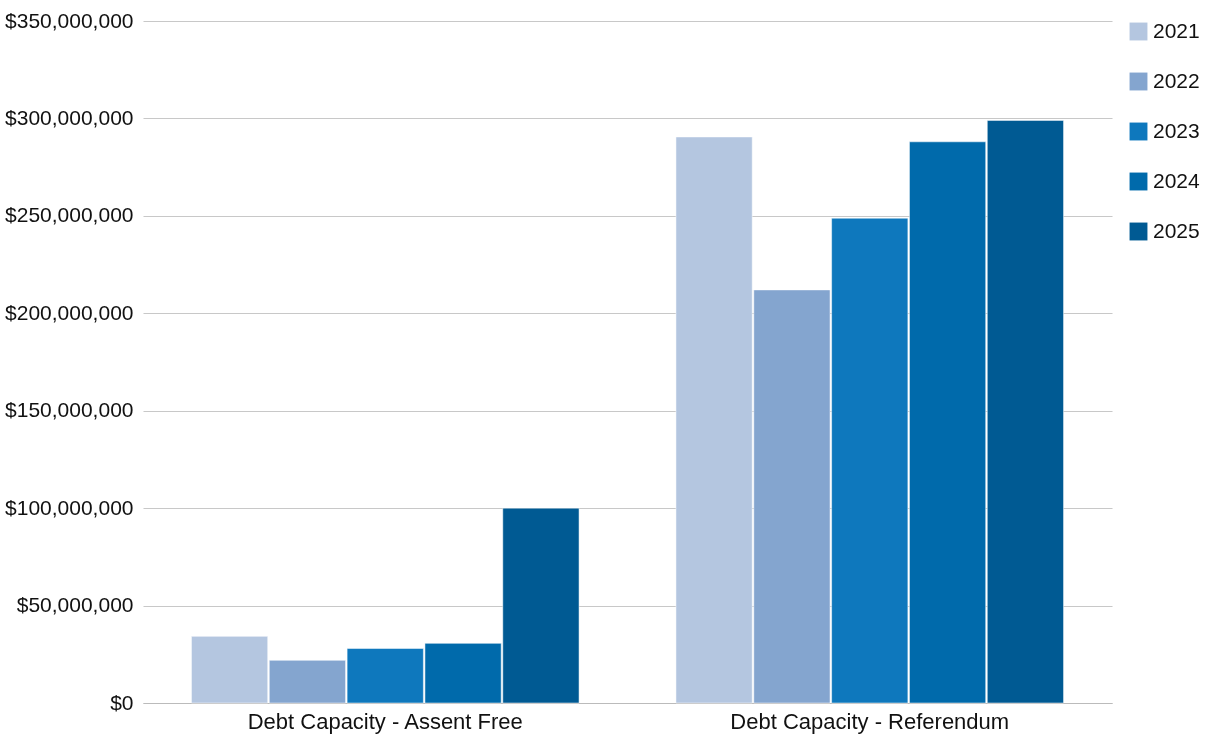 This screenshot has height=752, width=1222. What do you see at coordinates (75, 605) in the screenshot?
I see `y-tick-label: $50,000,000` at bounding box center [75, 605].